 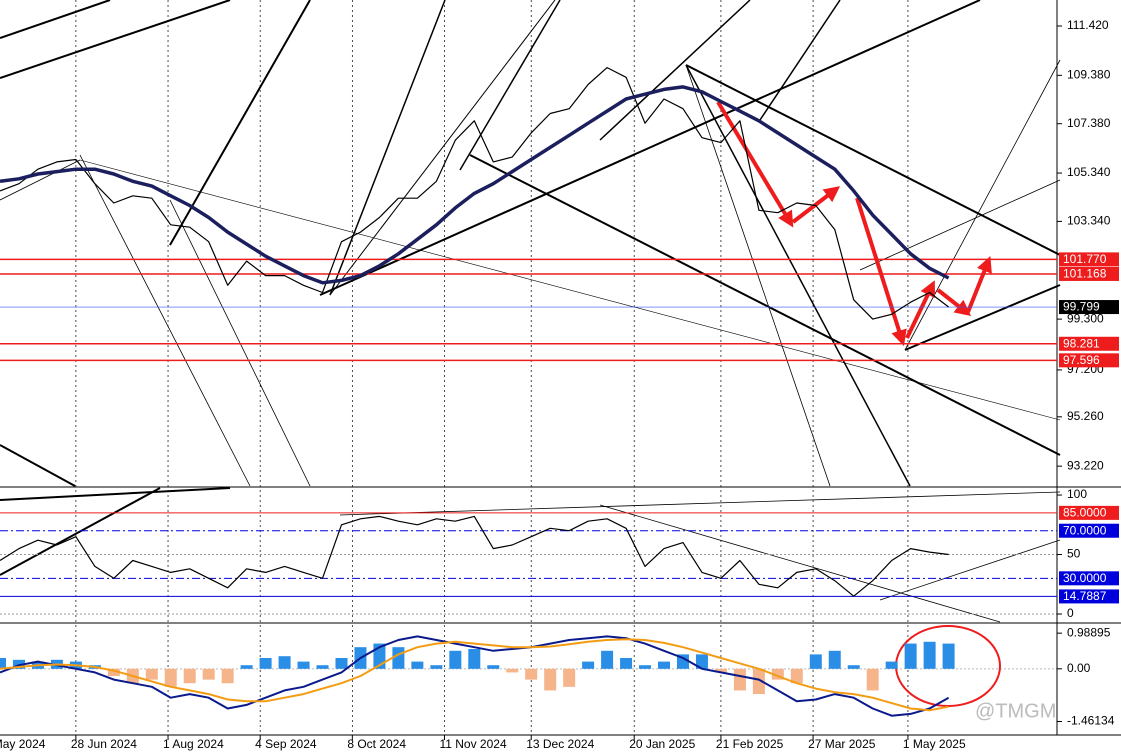 I want to click on x-tick-label: 24 May 2024, so click(x=23, y=744).